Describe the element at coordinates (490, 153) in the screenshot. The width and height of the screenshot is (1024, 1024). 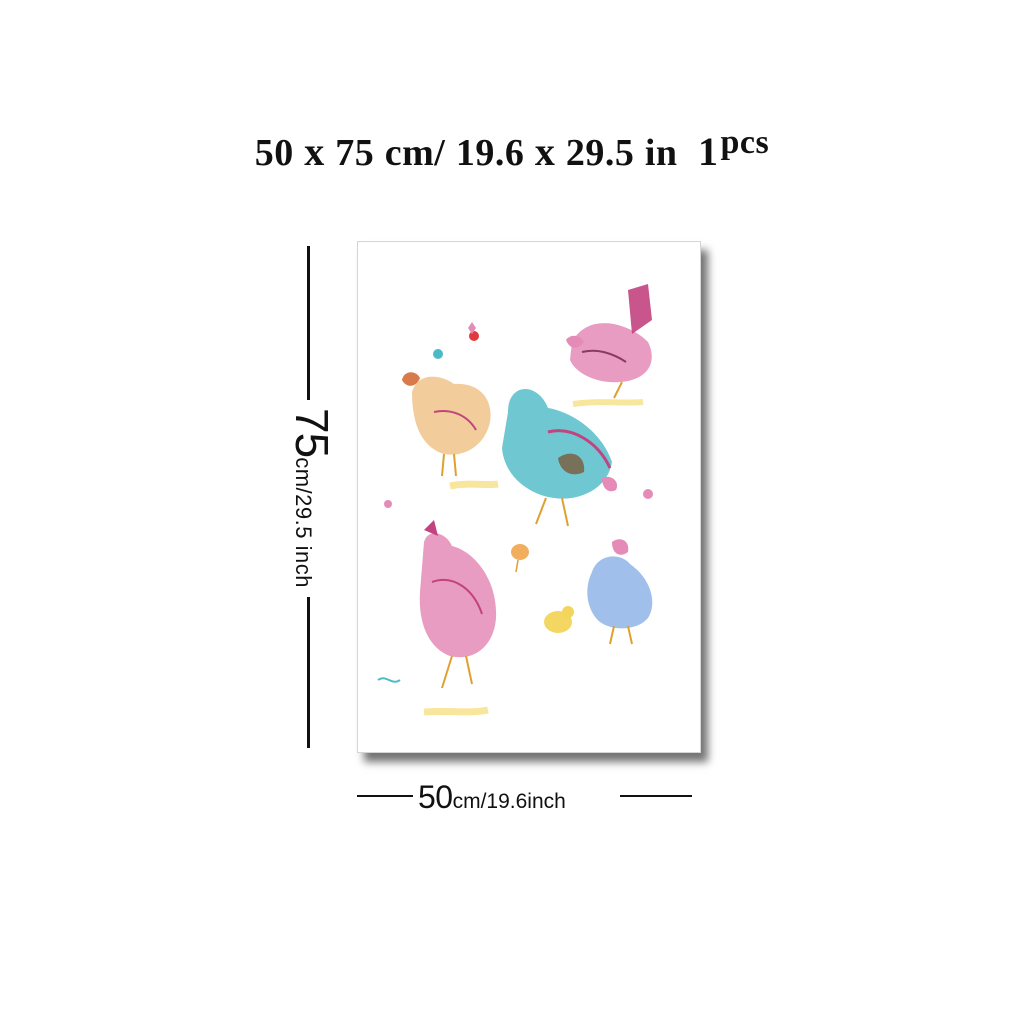
I see `title-width-inch: 19.6` at that location.